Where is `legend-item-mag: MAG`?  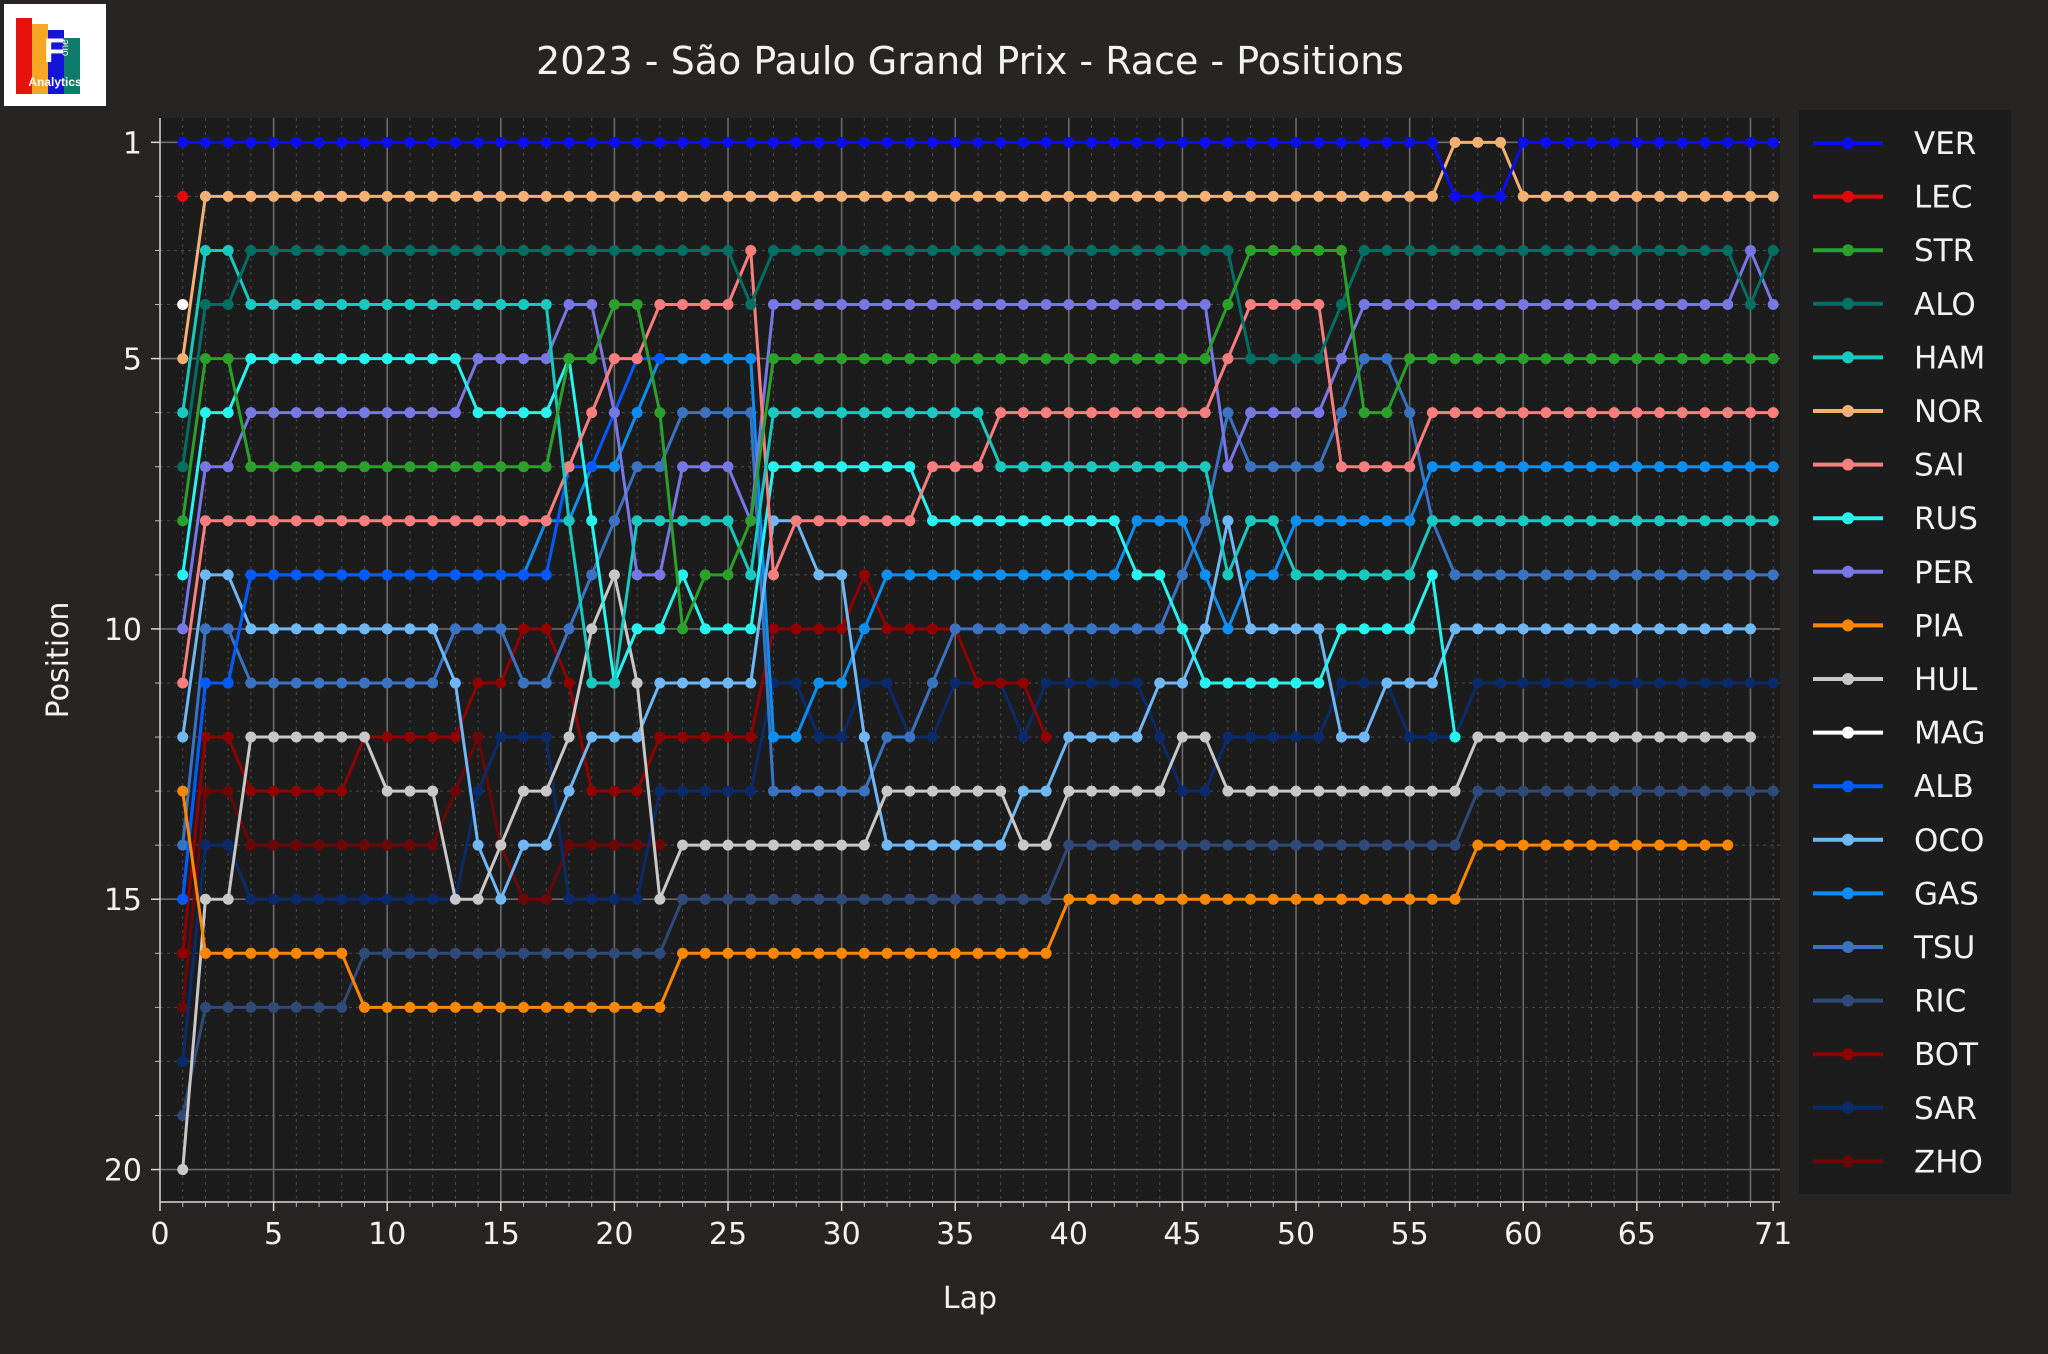 legend-item-mag: MAG is located at coordinates (1899, 734).